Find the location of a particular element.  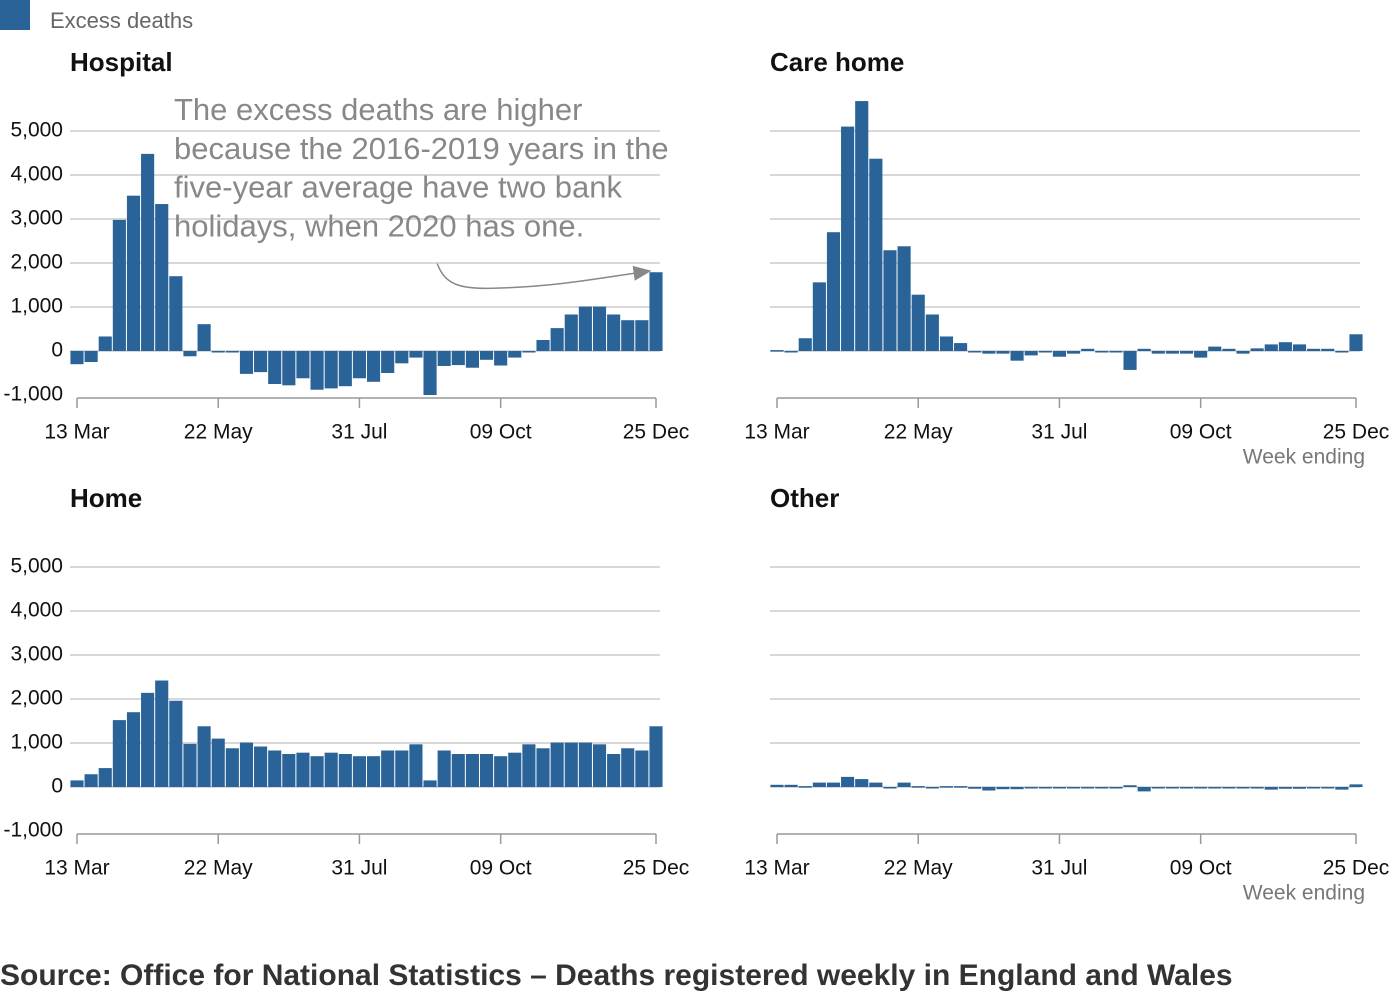

chart-title: Hospital is located at coordinates (121, 62).